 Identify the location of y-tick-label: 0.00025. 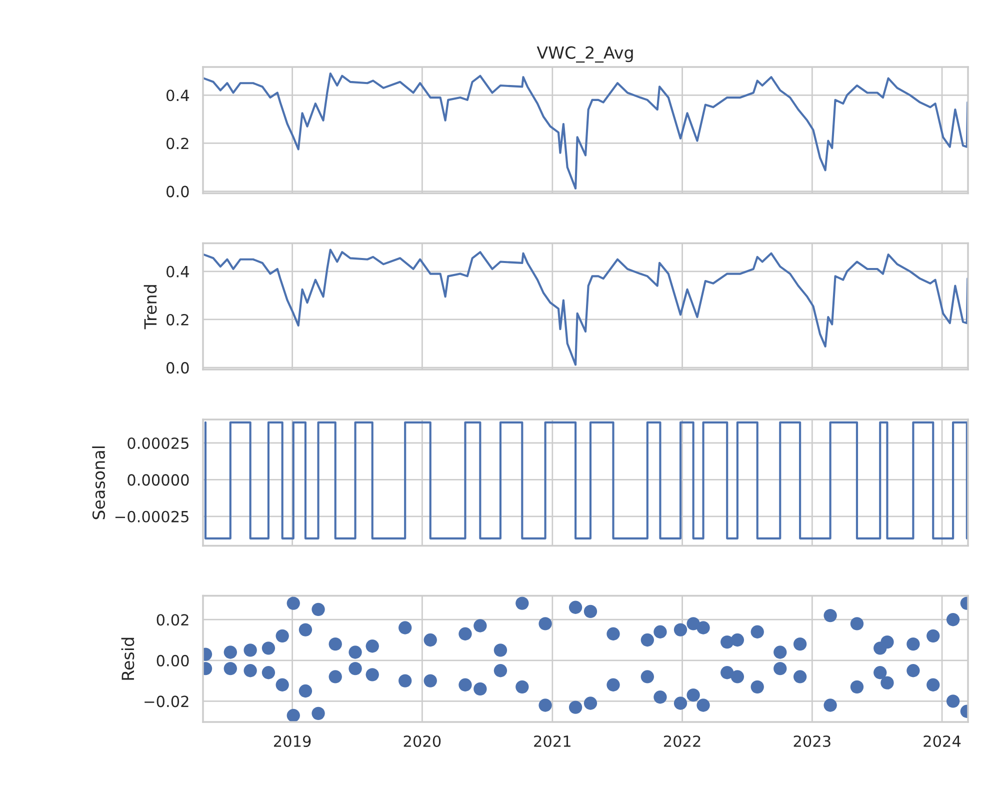
(158, 443).